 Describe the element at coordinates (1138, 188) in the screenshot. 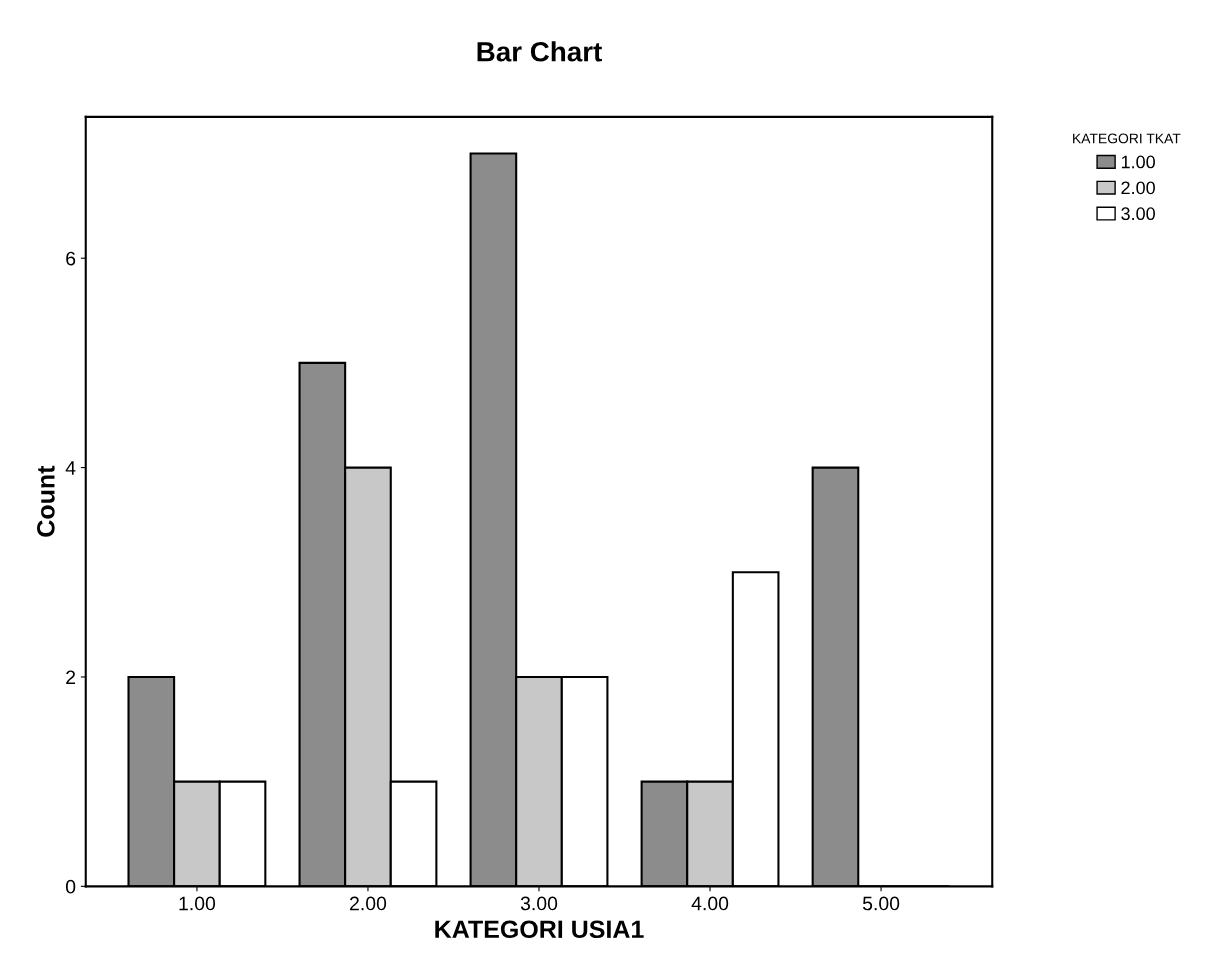

I see `legend-label: 2.00` at that location.